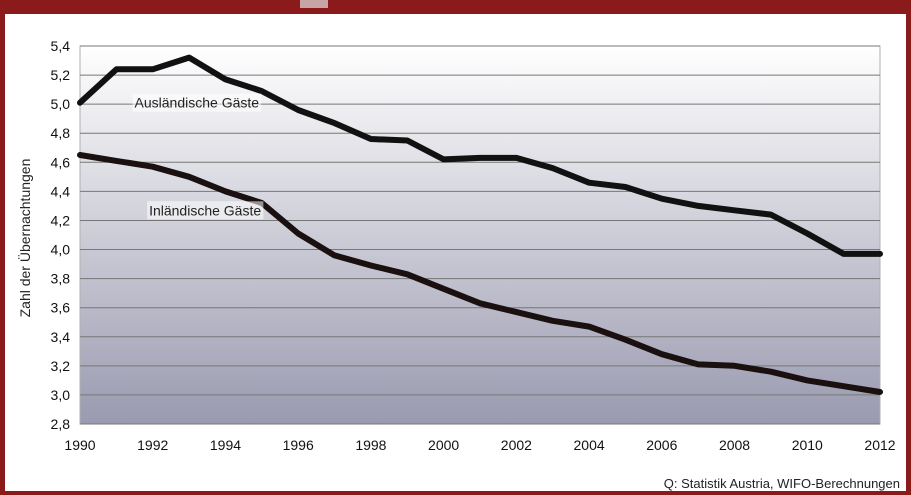  Describe the element at coordinates (61, 75) in the screenshot. I see `y-tick-label: 5,2` at that location.